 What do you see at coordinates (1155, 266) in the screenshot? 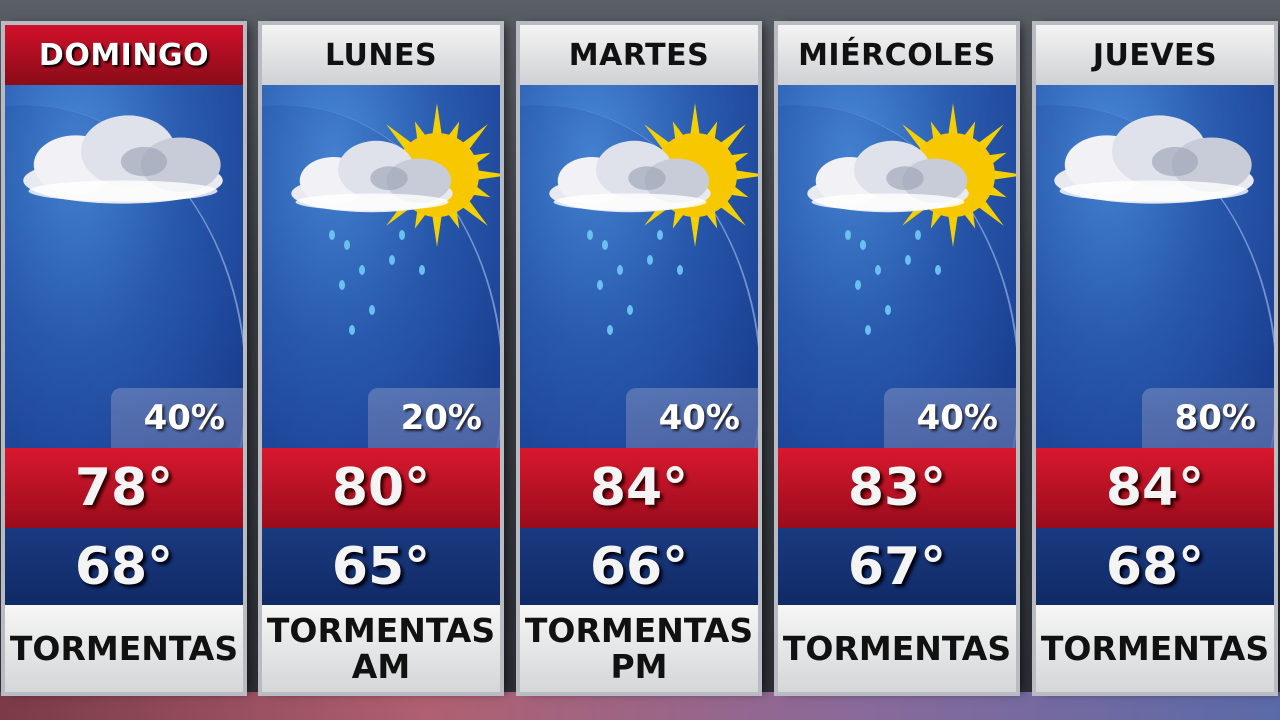
I see `sky-panel: 80%` at bounding box center [1155, 266].